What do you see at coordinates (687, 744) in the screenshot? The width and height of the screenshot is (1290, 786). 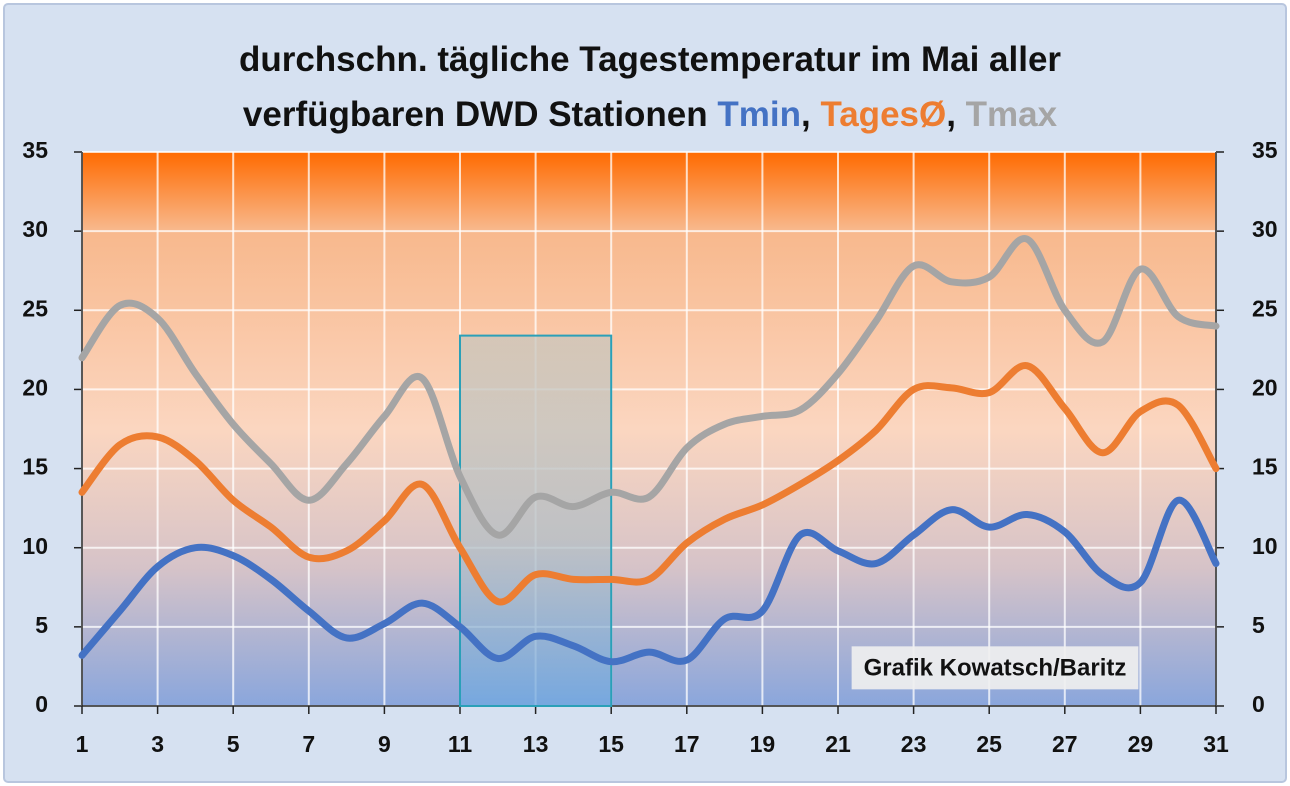 I see `x-tick-label: 17` at bounding box center [687, 744].